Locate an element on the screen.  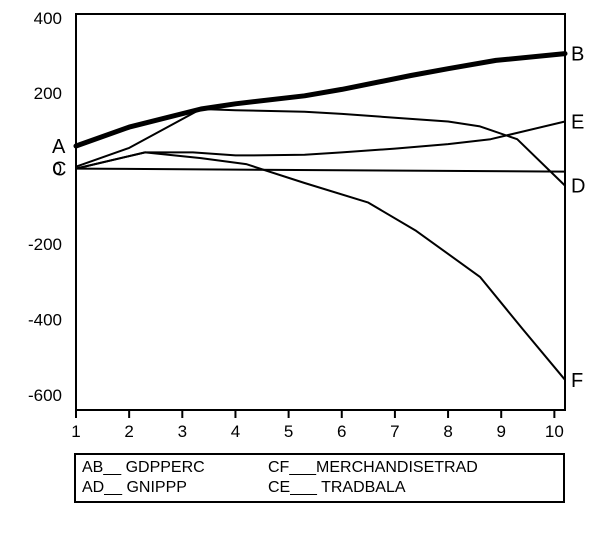
x-tick-label: 1 is located at coordinates (75, 431).